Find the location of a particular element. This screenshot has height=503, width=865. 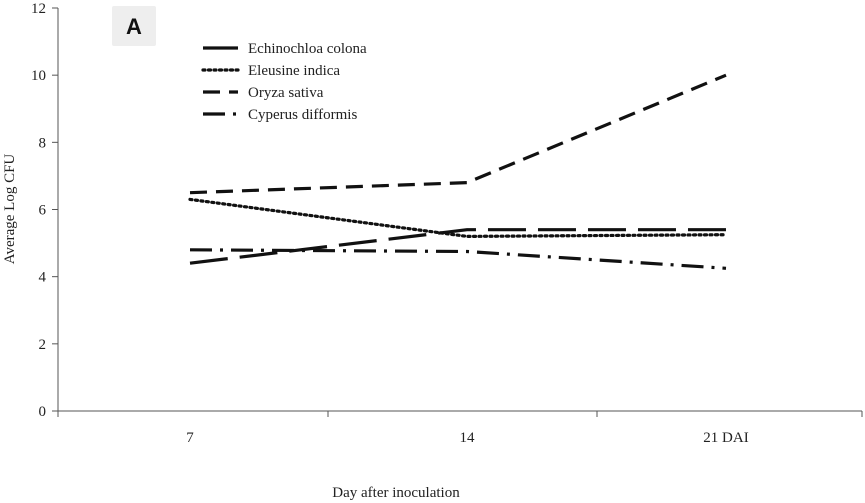

y-tick-label: 12 is located at coordinates (38, 9).